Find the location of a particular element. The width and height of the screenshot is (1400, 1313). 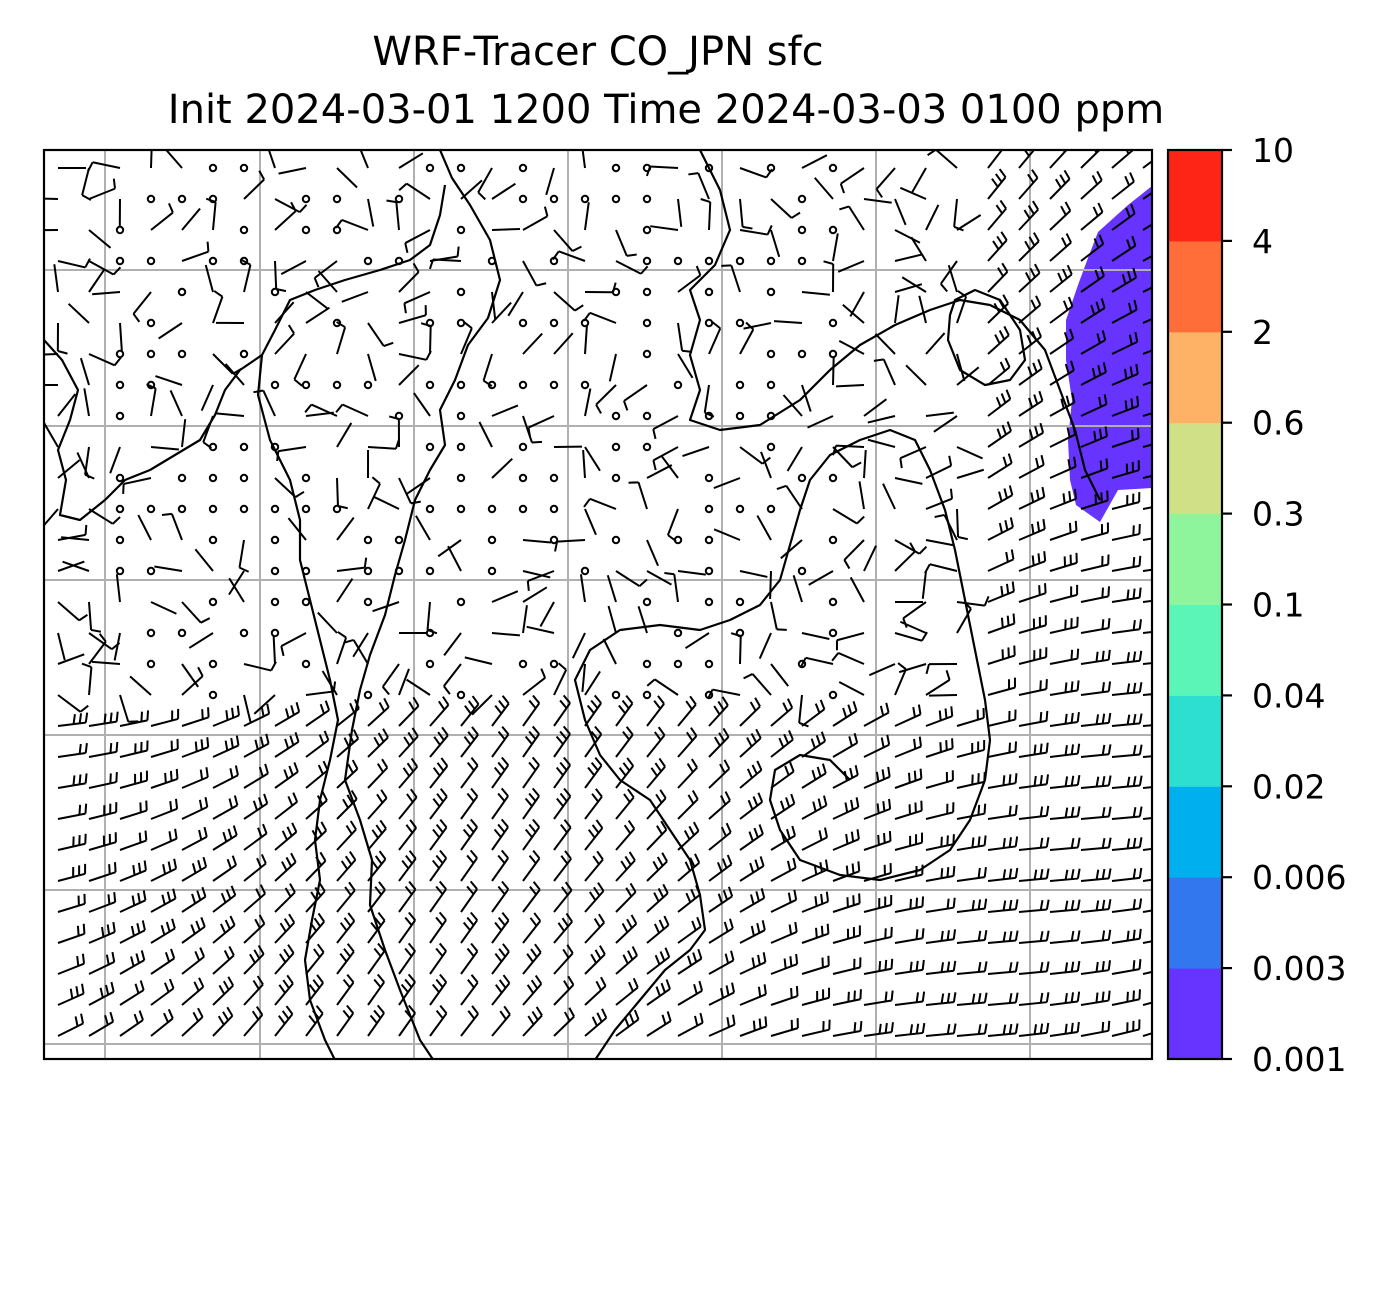

coastline-peninsula is located at coordinates (298, 706).